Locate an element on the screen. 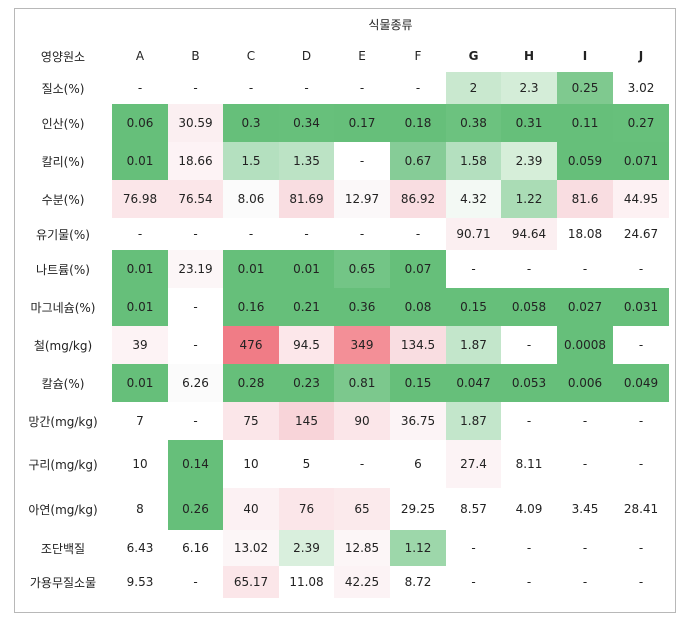  table-cell: 12.97 is located at coordinates (362, 199).